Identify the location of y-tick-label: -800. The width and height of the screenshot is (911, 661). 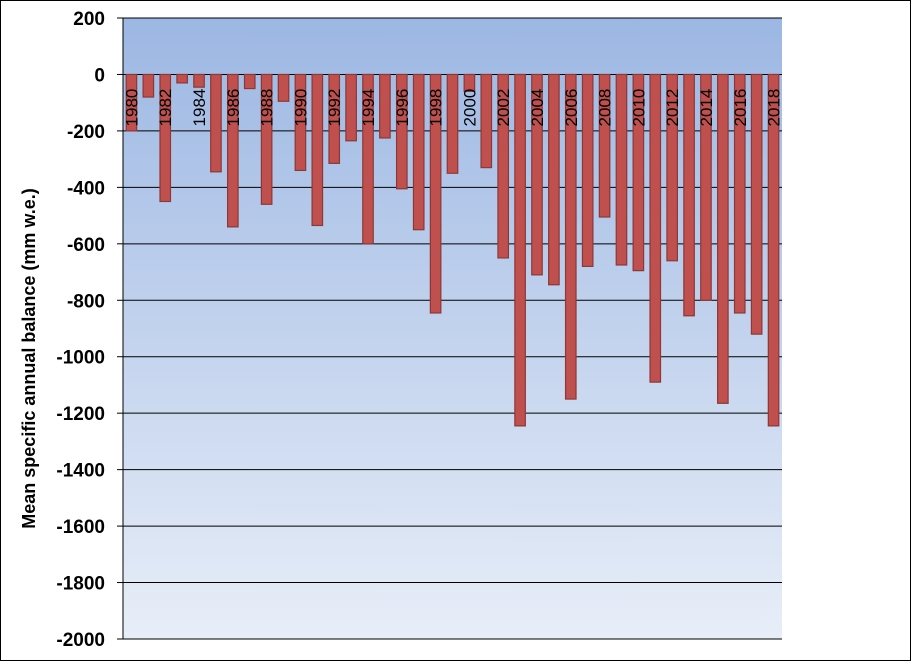
(86, 301).